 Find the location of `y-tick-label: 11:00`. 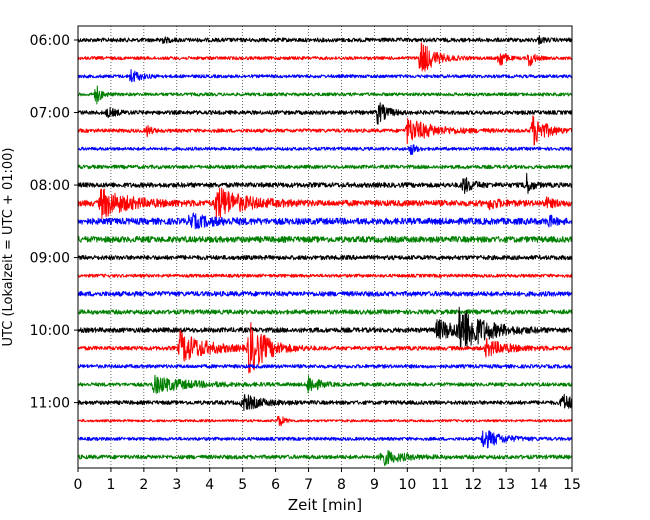

y-tick-label: 11:00 is located at coordinates (50, 404).